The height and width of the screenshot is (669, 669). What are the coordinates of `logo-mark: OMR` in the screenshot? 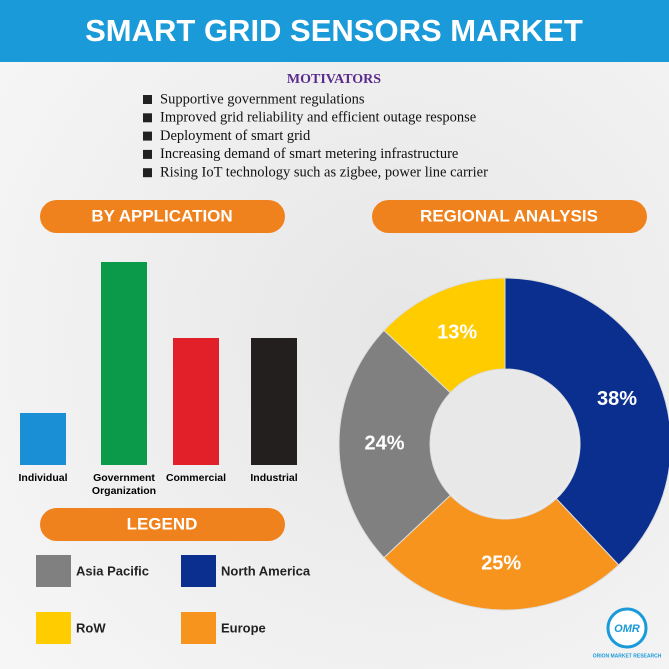 It's located at (627, 629).